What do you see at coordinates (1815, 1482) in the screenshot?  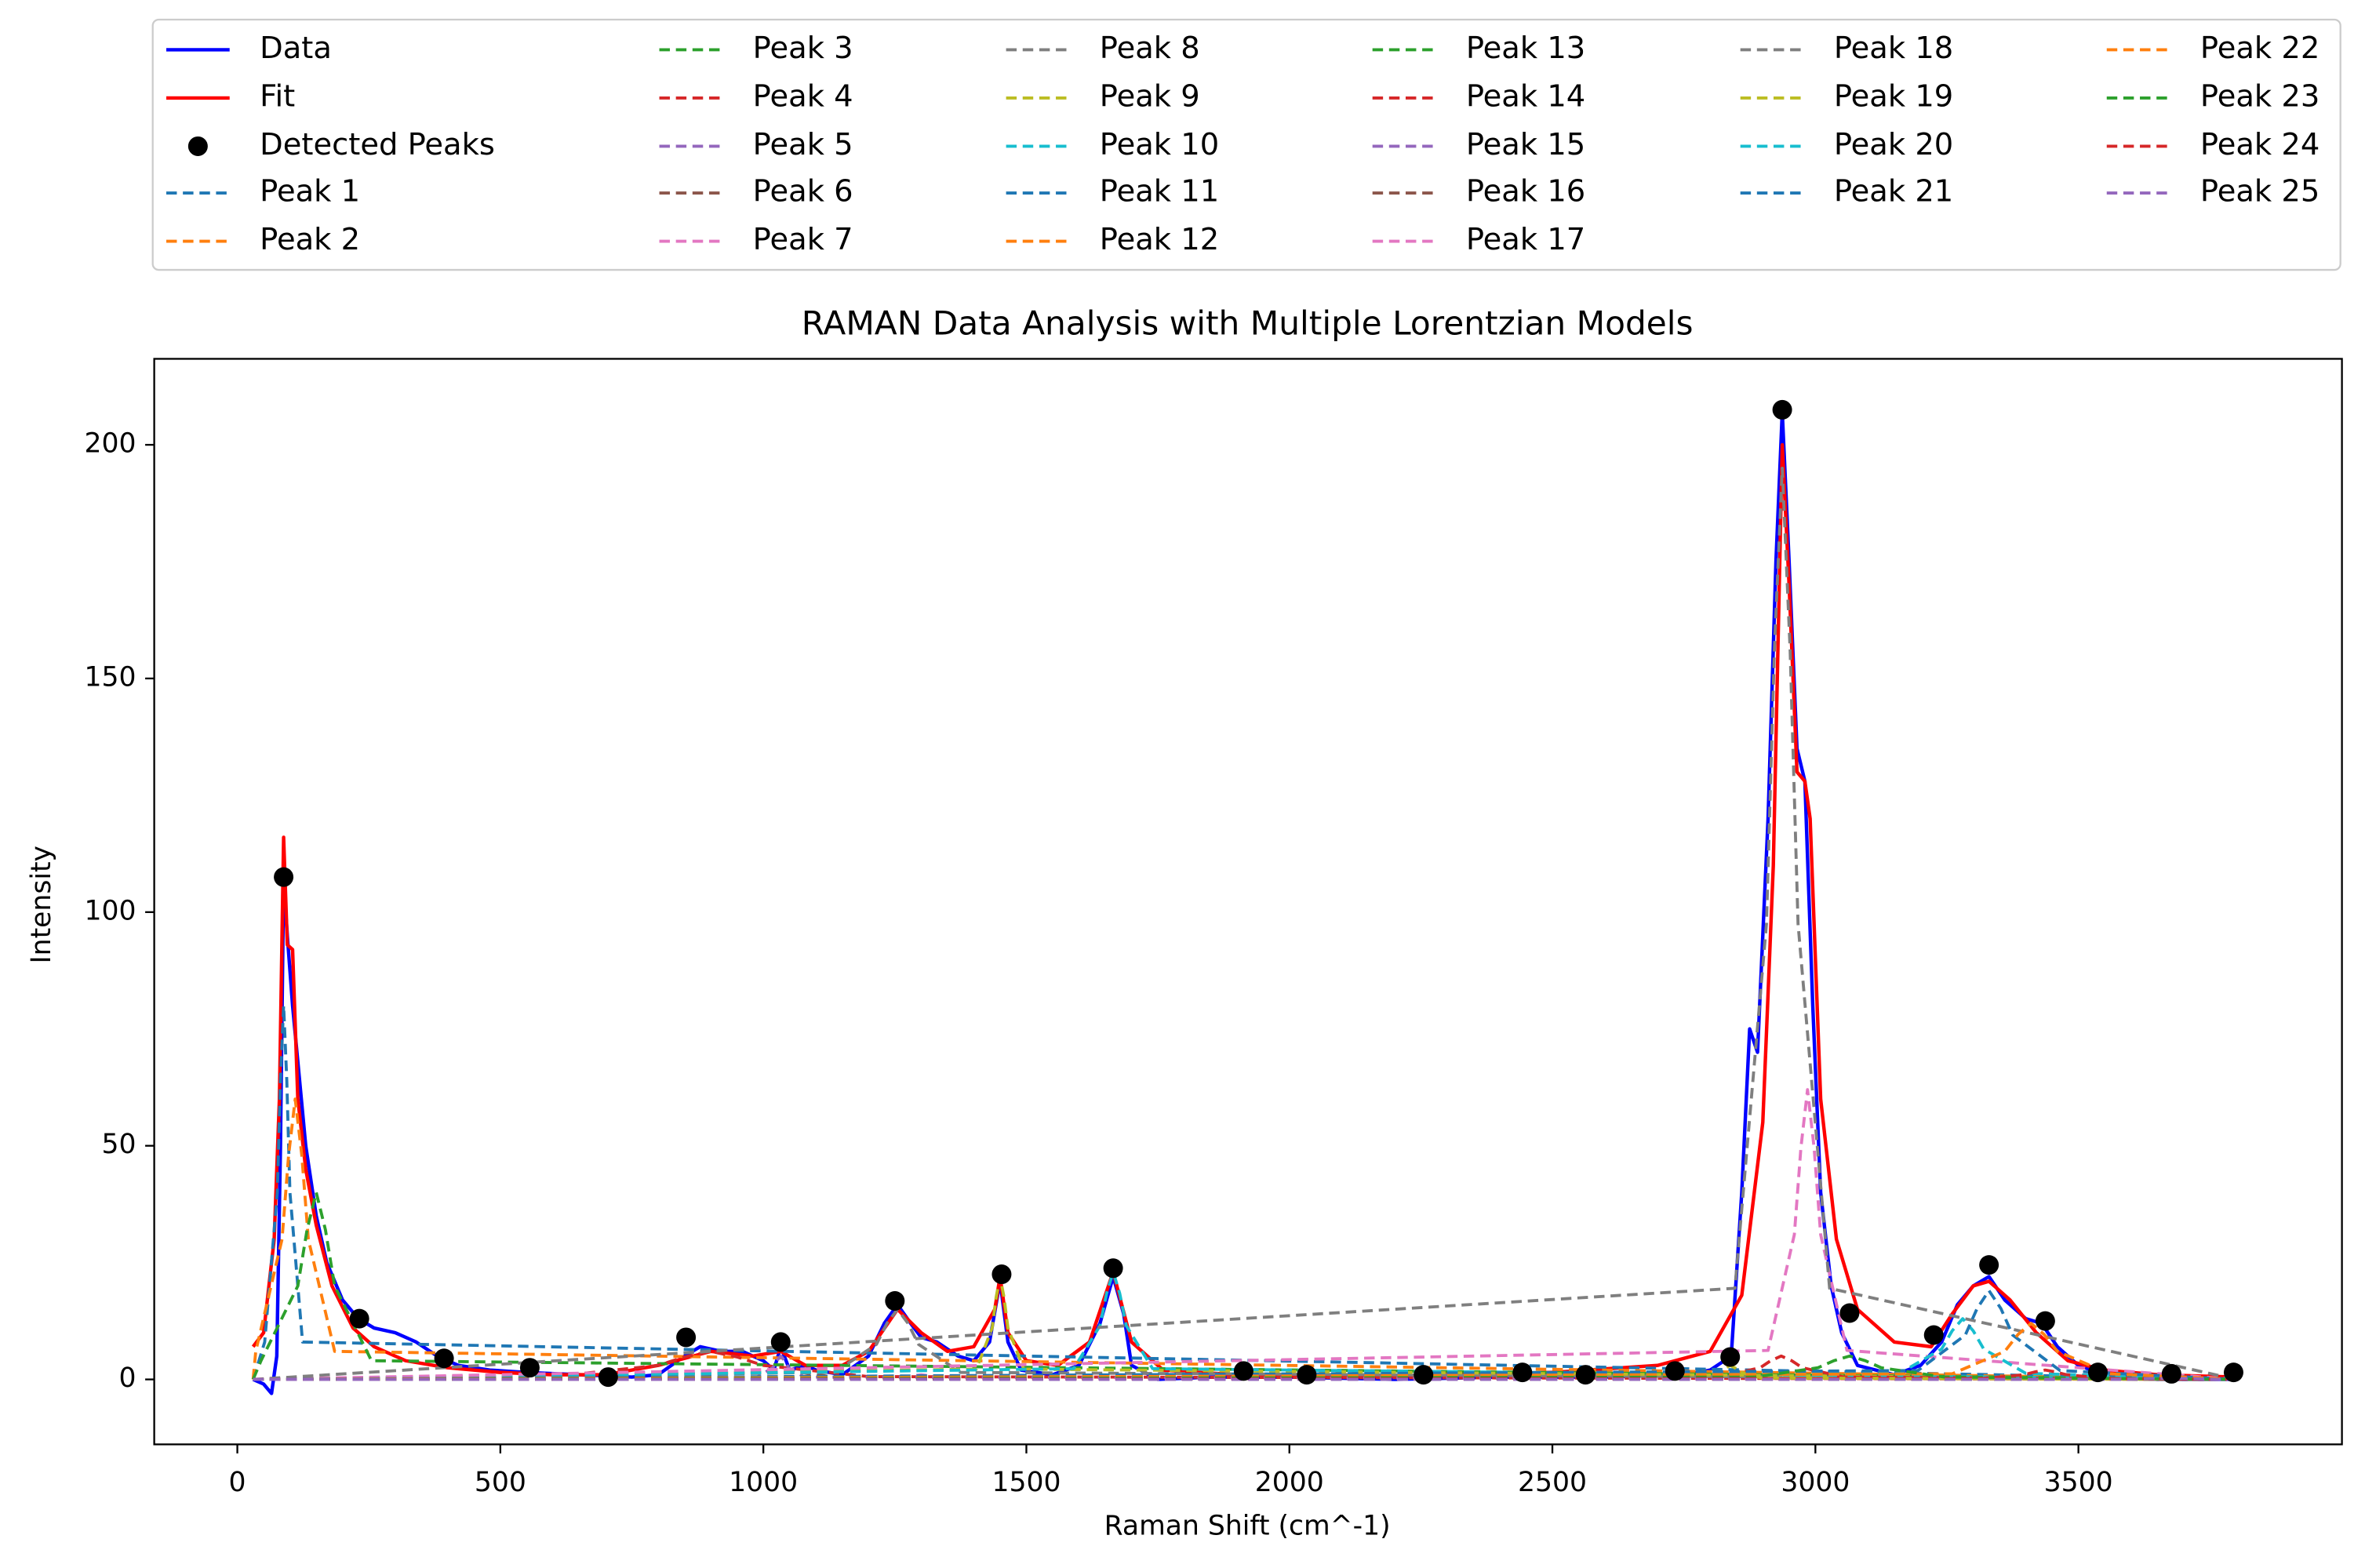 I see `x-tick-label: 3000` at bounding box center [1815, 1482].